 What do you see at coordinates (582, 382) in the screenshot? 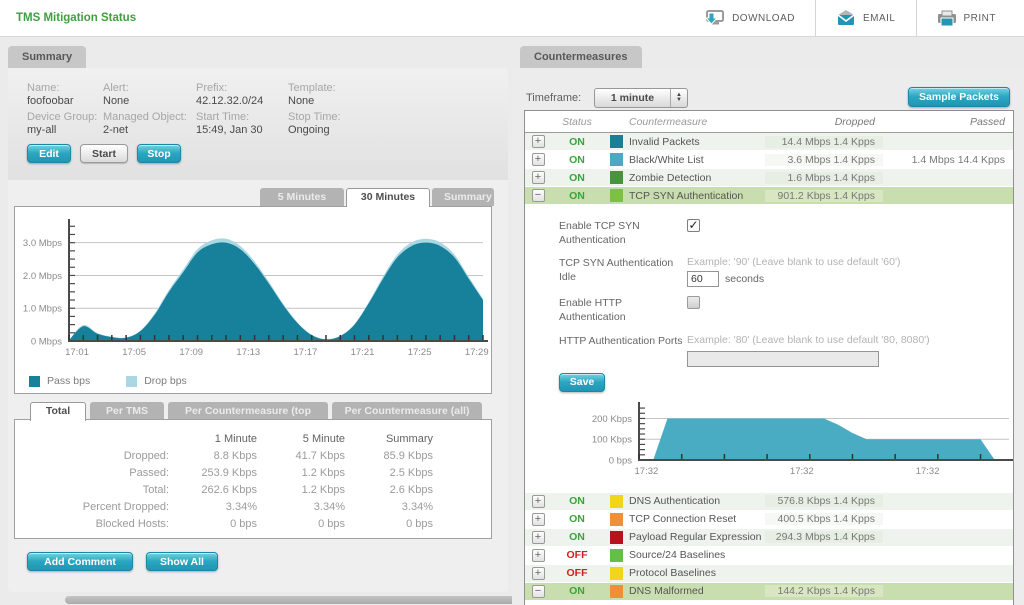
I see `save-button: Save` at bounding box center [582, 382].